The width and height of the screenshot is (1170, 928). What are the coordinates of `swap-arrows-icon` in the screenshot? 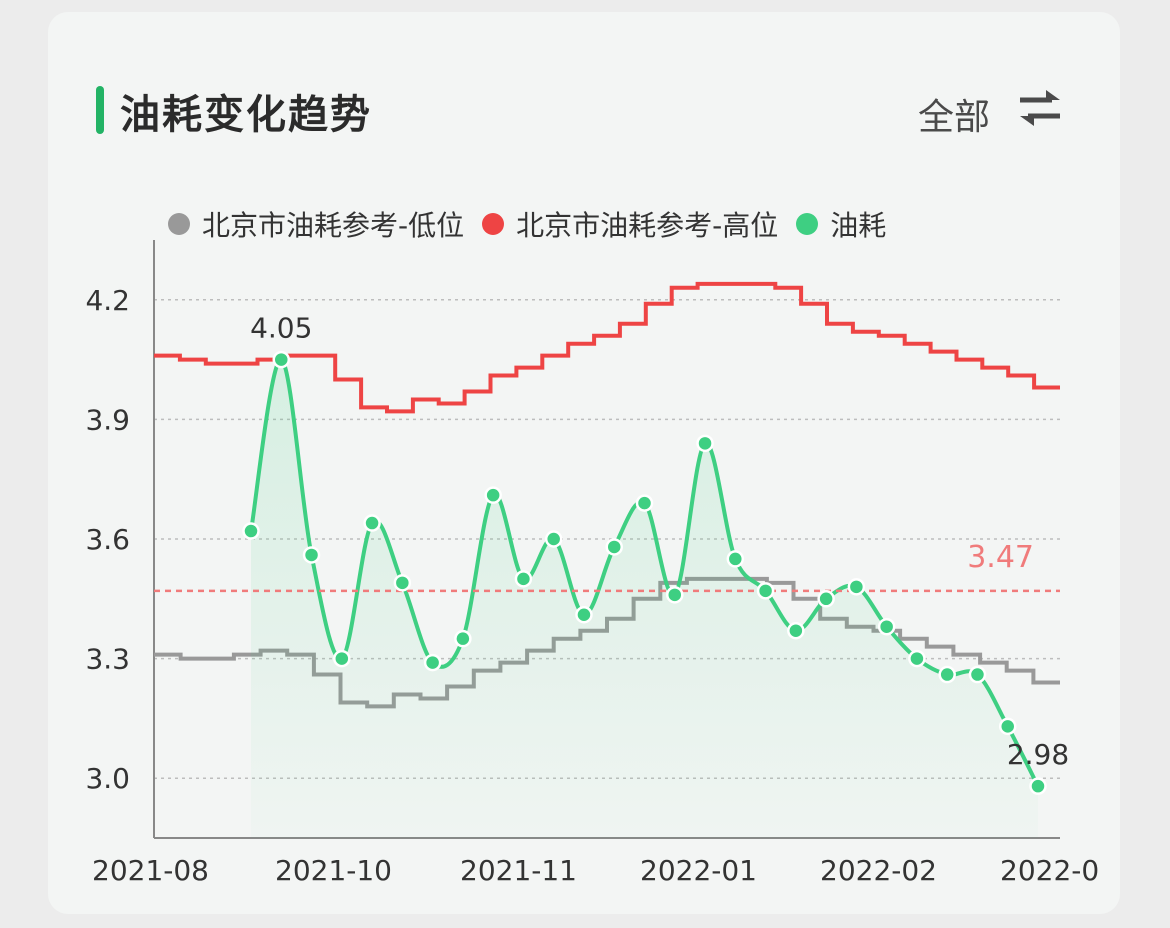 It's located at (1040, 108).